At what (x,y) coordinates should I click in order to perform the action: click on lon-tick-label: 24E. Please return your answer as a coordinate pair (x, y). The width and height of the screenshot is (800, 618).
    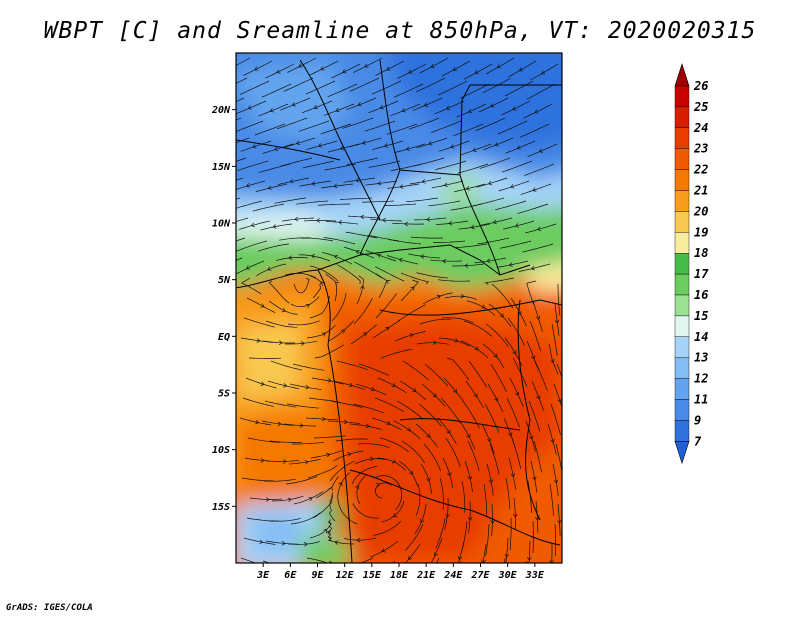
    Looking at the image, I should click on (453, 575).